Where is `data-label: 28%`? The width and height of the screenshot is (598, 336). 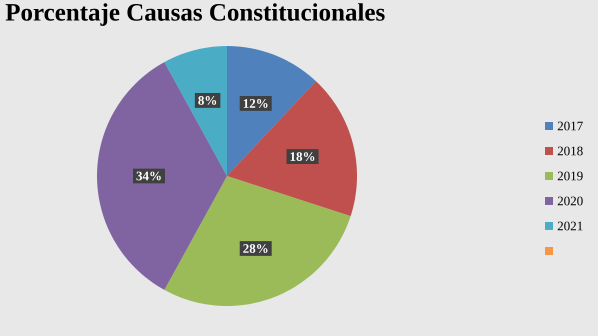
data-label: 28% is located at coordinates (255, 248).